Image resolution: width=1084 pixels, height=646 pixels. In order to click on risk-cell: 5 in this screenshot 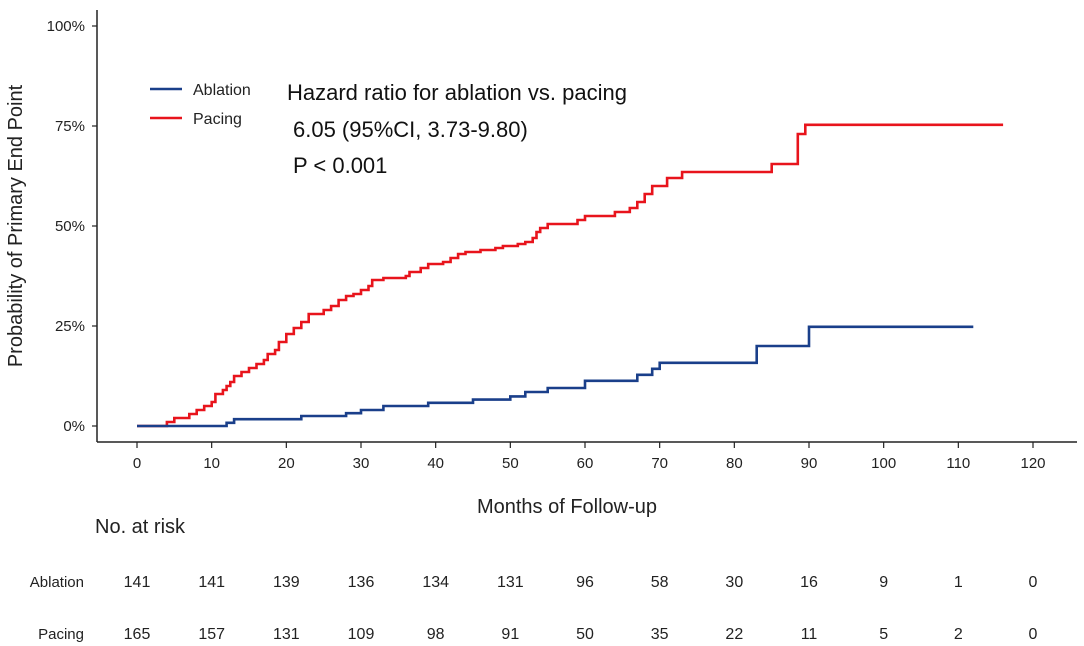, I will do `click(883, 634)`.